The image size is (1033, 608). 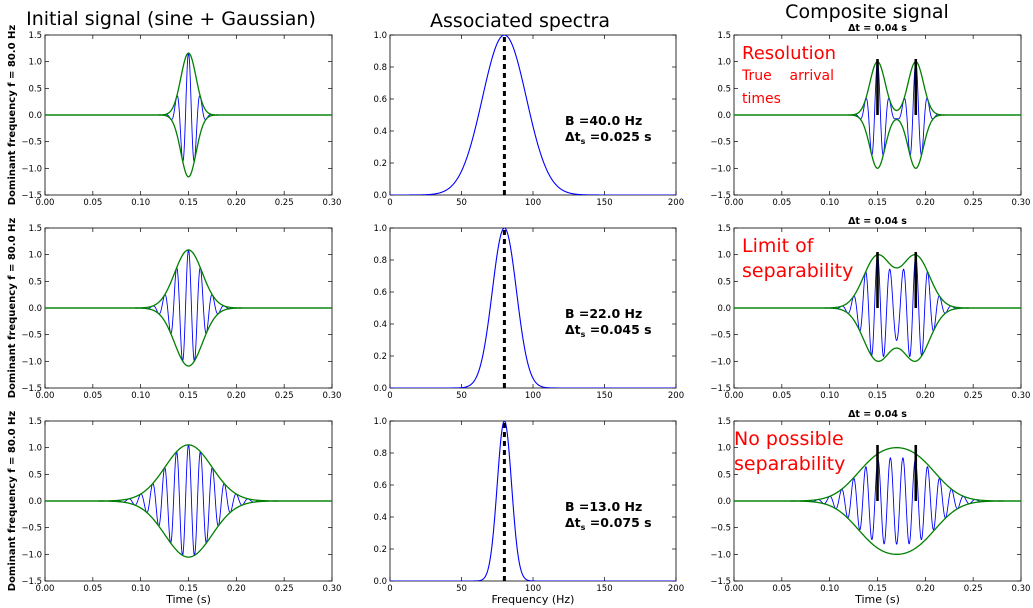 What do you see at coordinates (720, 389) in the screenshot?
I see `composite-2-ytick-label: −1.5` at bounding box center [720, 389].